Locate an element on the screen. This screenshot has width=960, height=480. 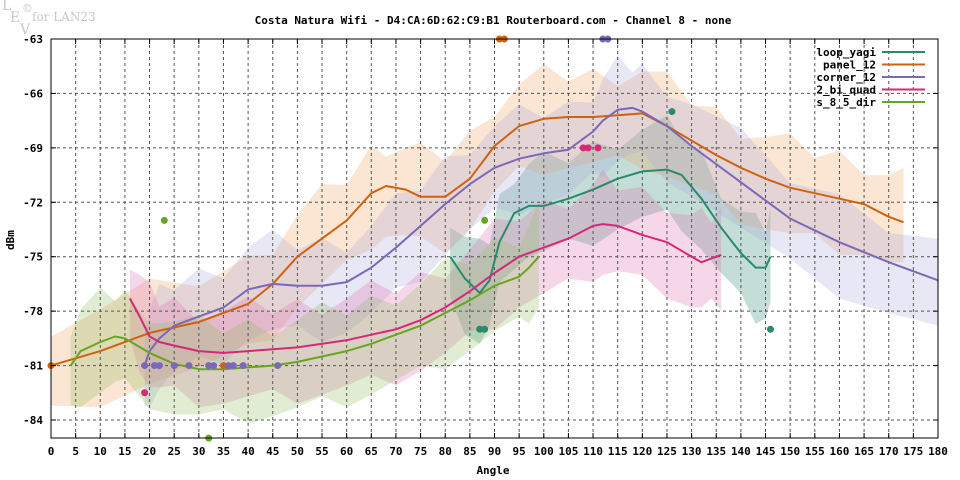
x-tick-label: 30 is located at coordinates (198, 451).